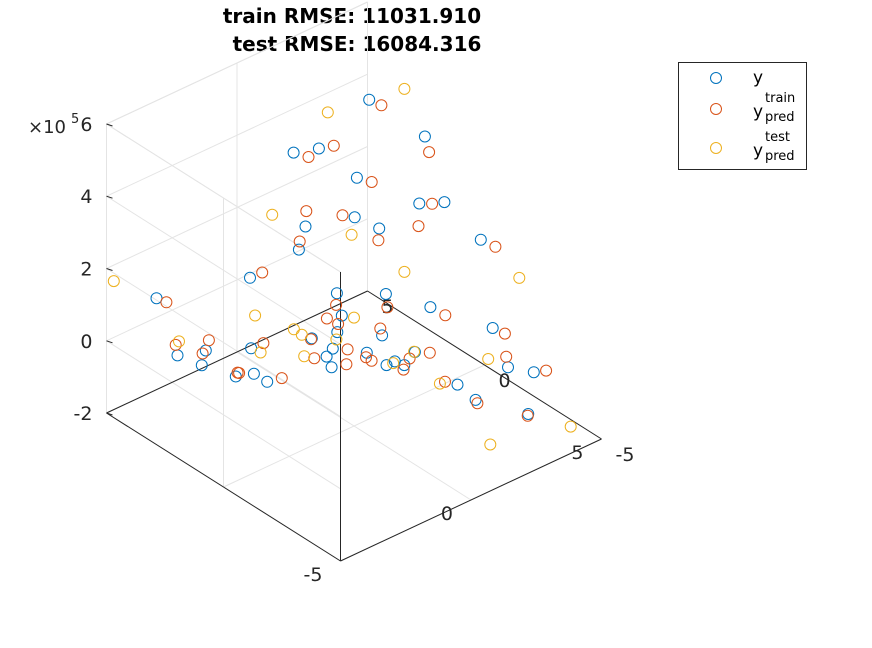  I want to click on legend-label-1: y, so click(758, 112).